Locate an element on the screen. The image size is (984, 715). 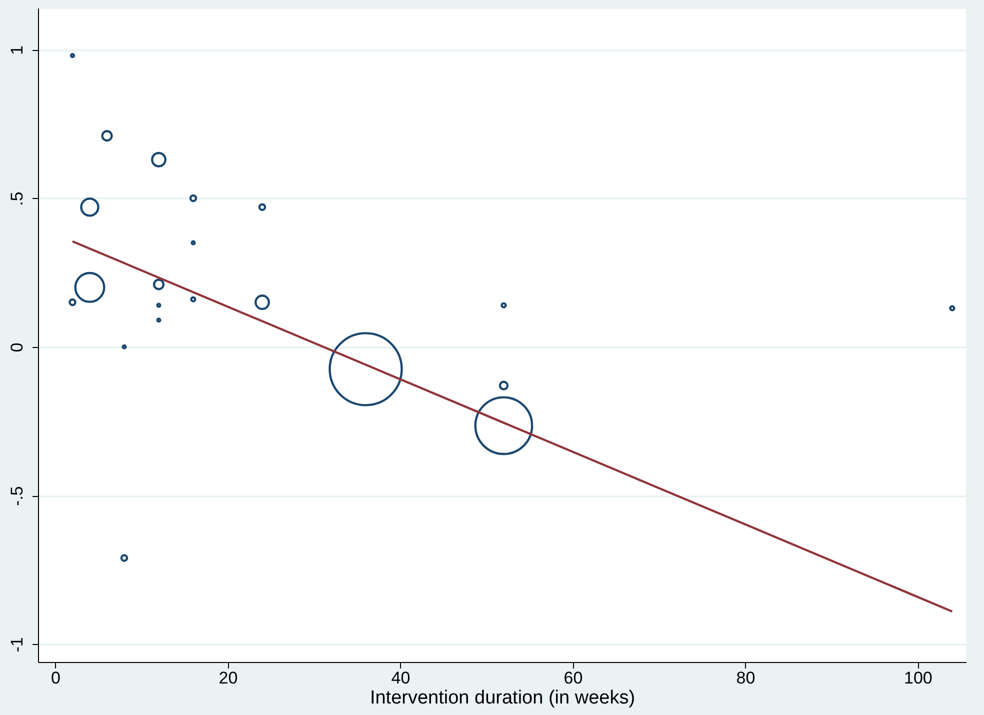
x-tick-label: 100 is located at coordinates (918, 678).